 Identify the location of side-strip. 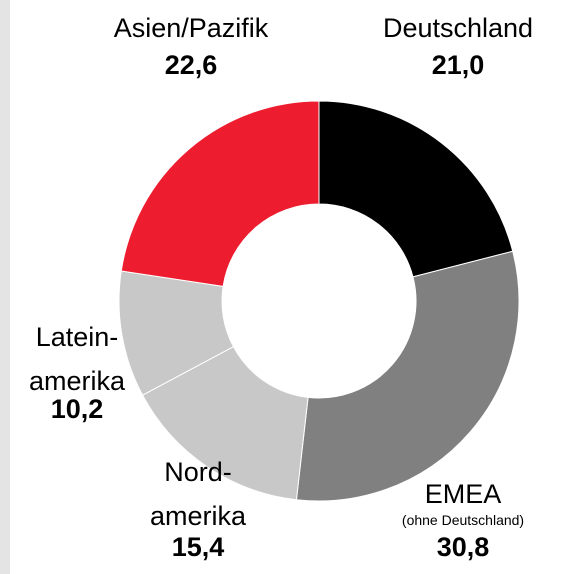
(5, 287).